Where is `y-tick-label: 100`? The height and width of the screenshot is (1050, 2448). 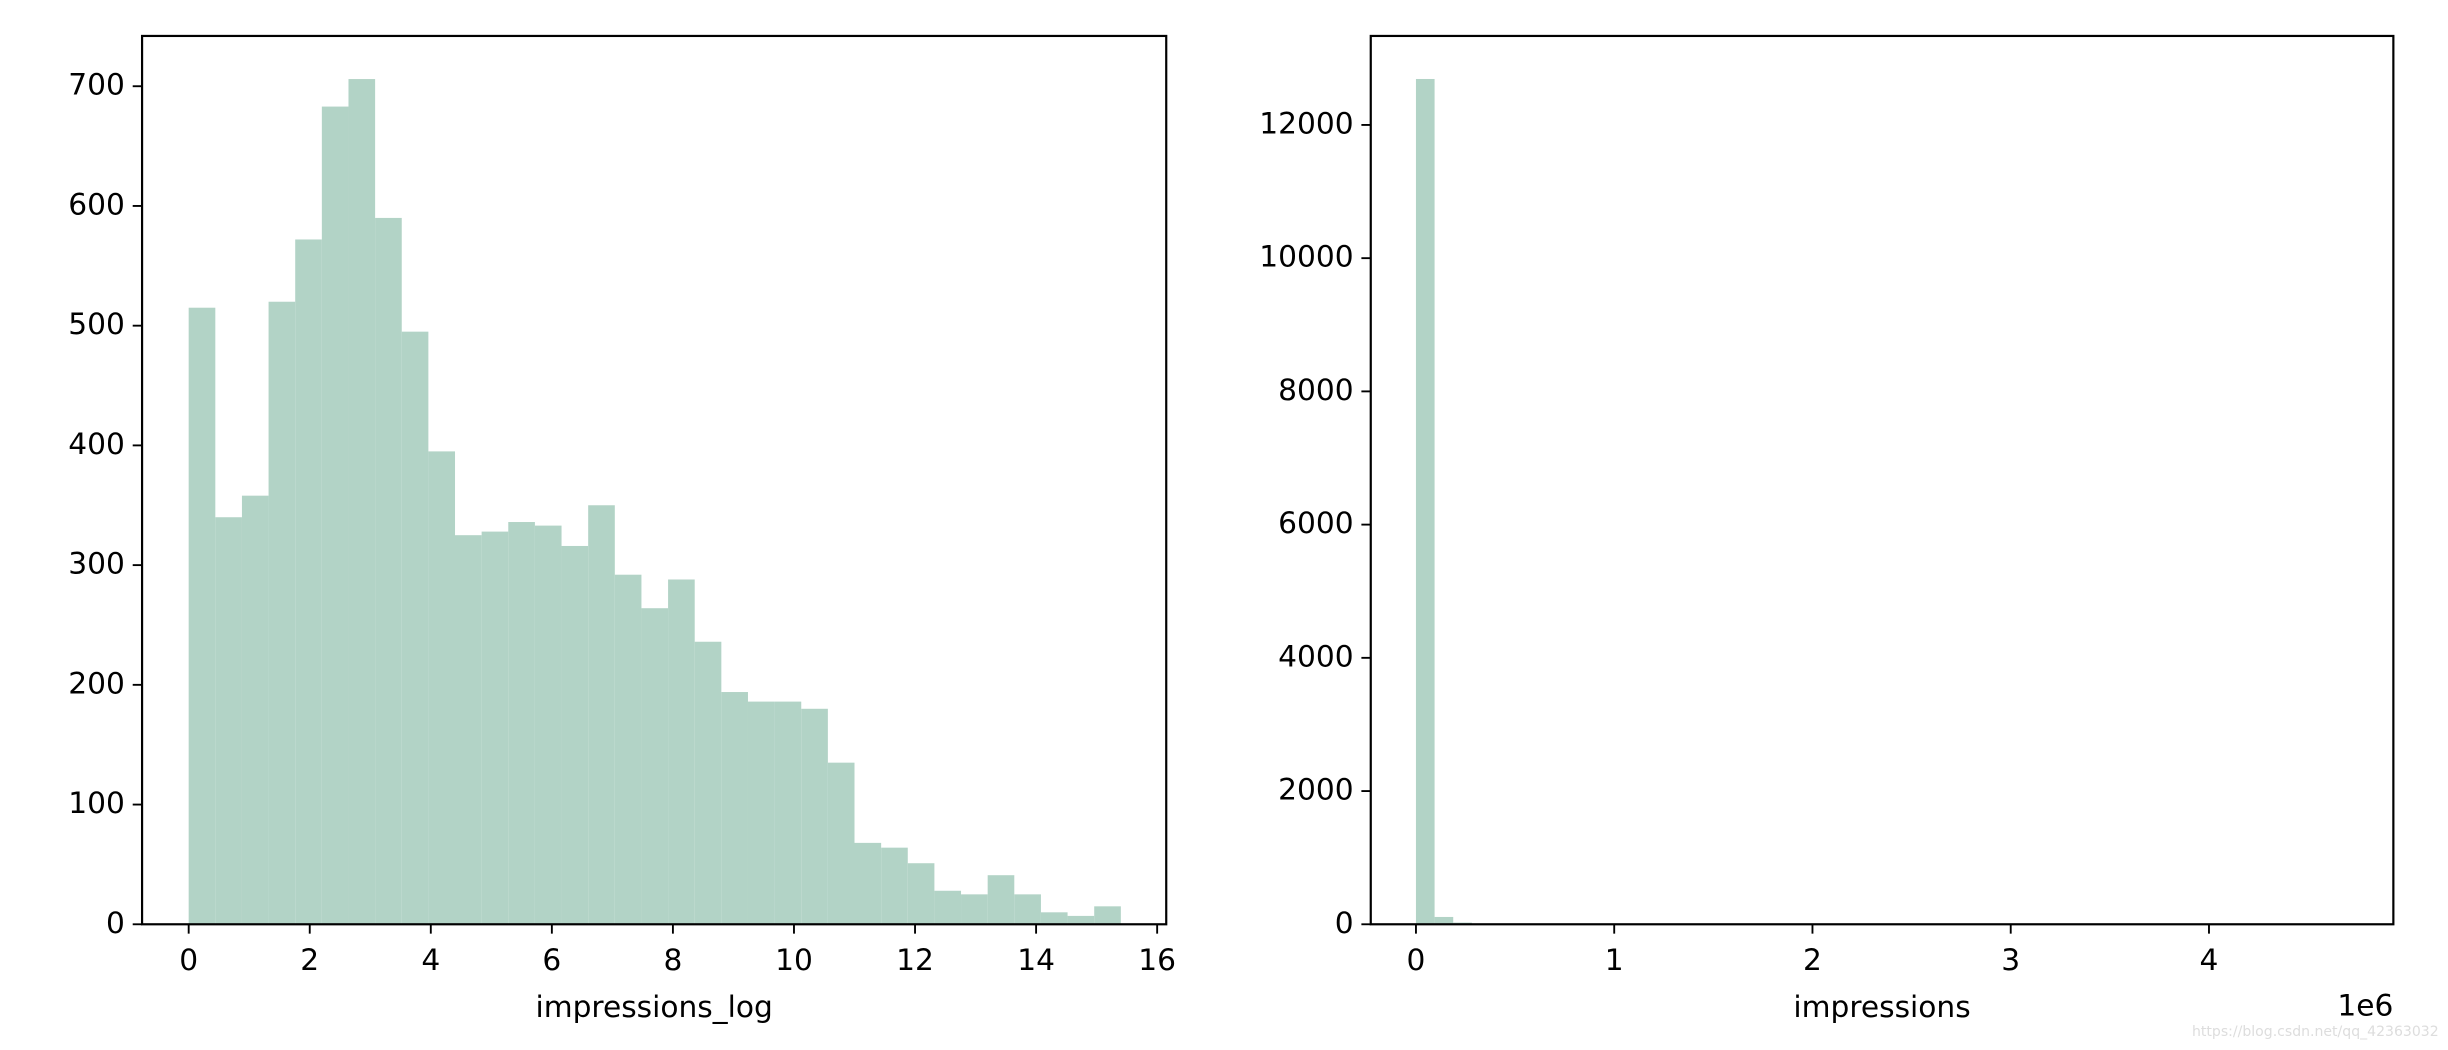
y-tick-label: 100 is located at coordinates (96, 802).